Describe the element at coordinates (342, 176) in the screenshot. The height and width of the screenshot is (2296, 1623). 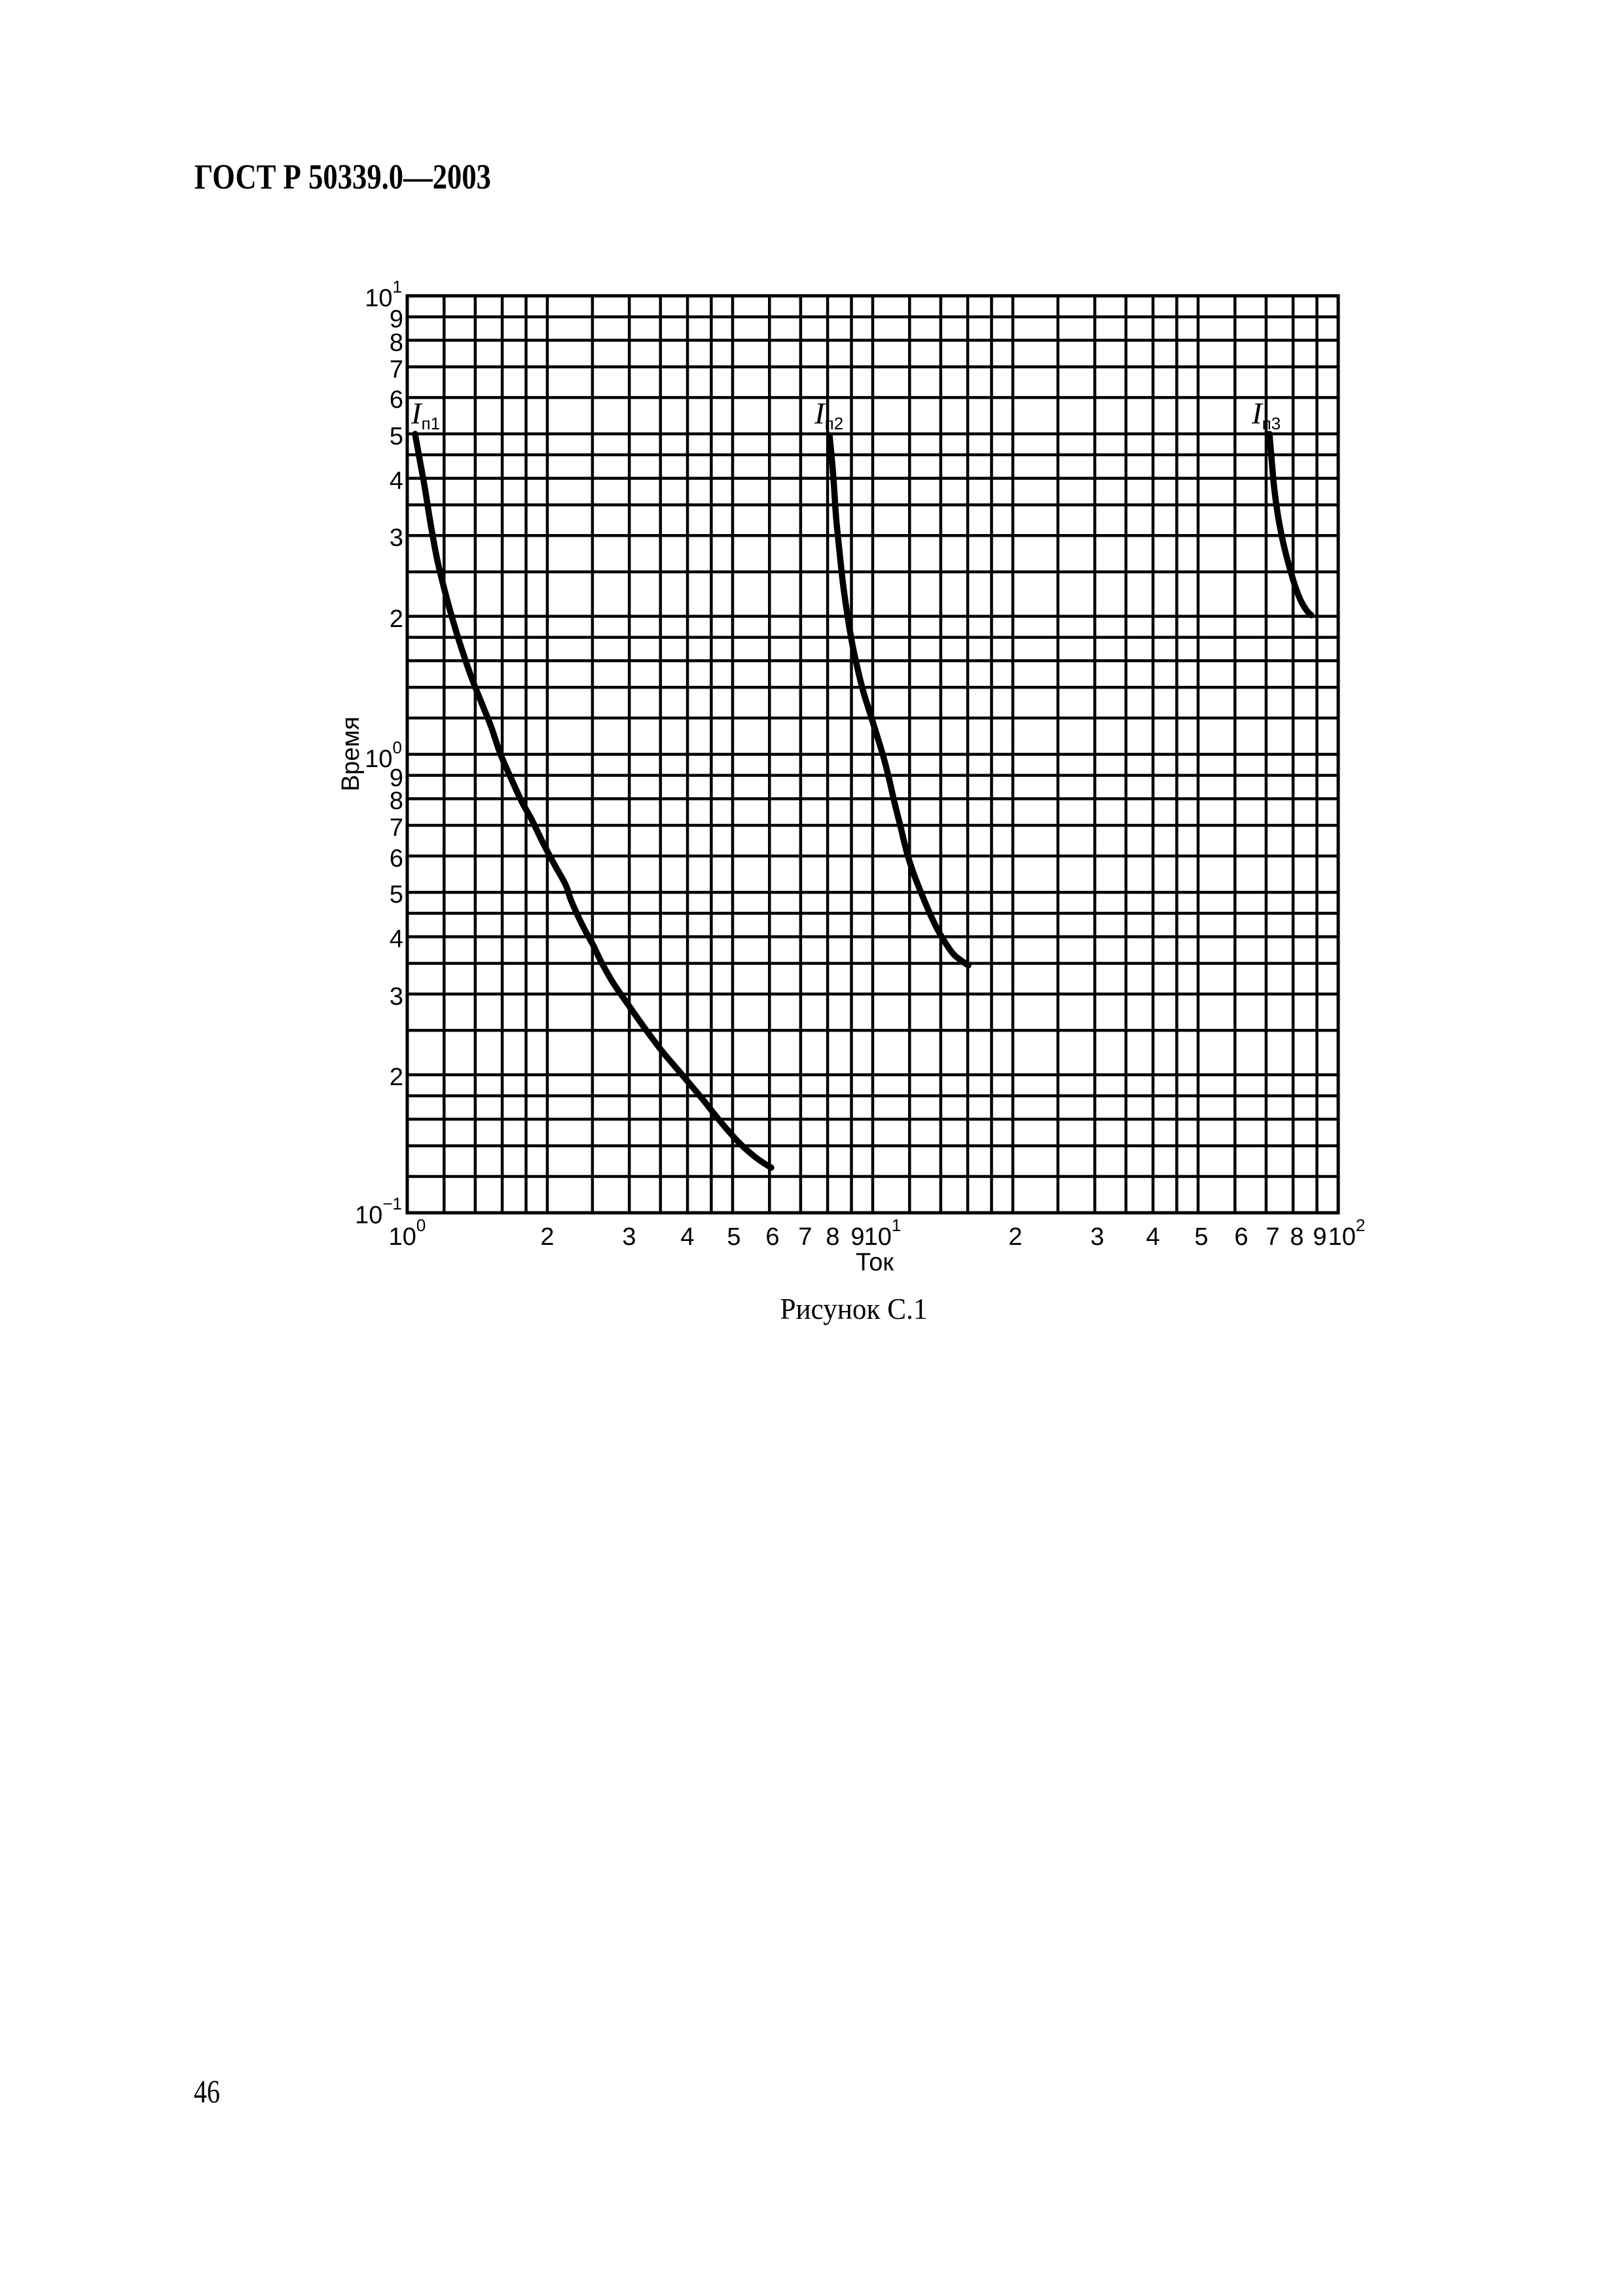
I see `svg-text: ГОСТ Р 50339.0—2003` at that location.